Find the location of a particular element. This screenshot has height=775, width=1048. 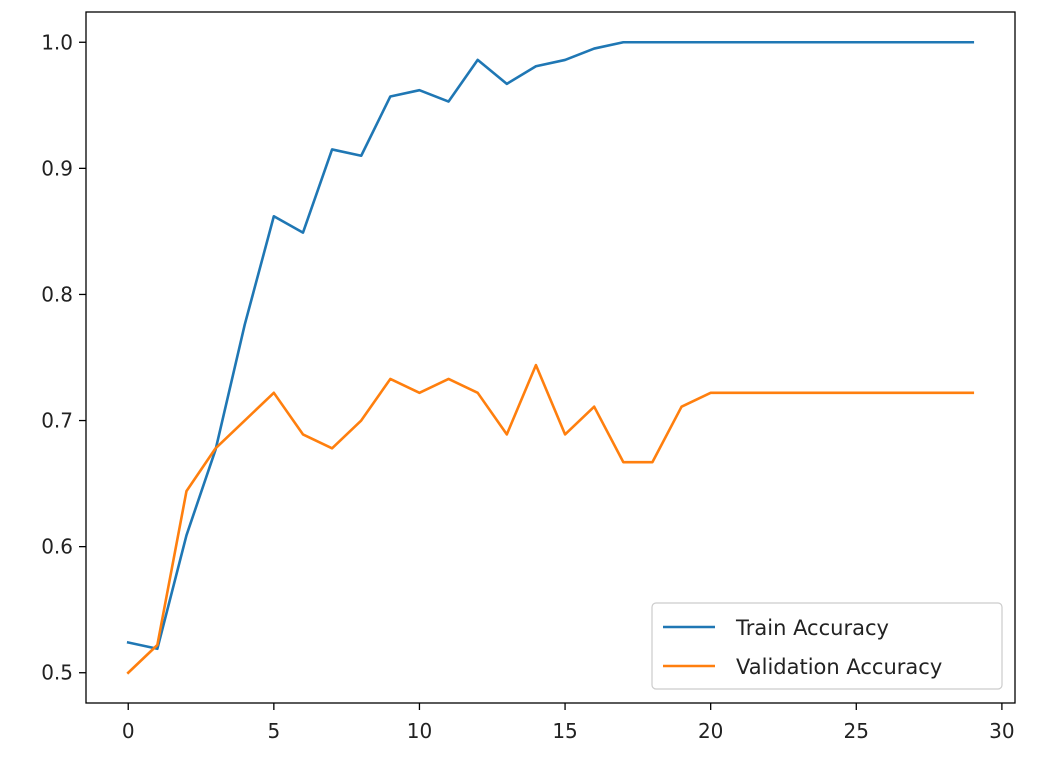

x-tick-label: 25 is located at coordinates (856, 731).